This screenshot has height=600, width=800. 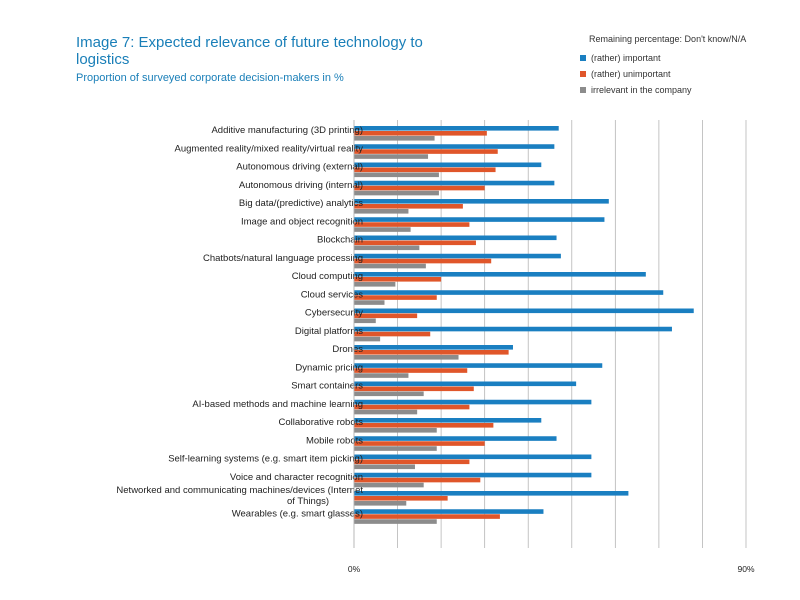 I want to click on category-label: Autonomous driving (external), so click(x=299, y=167).